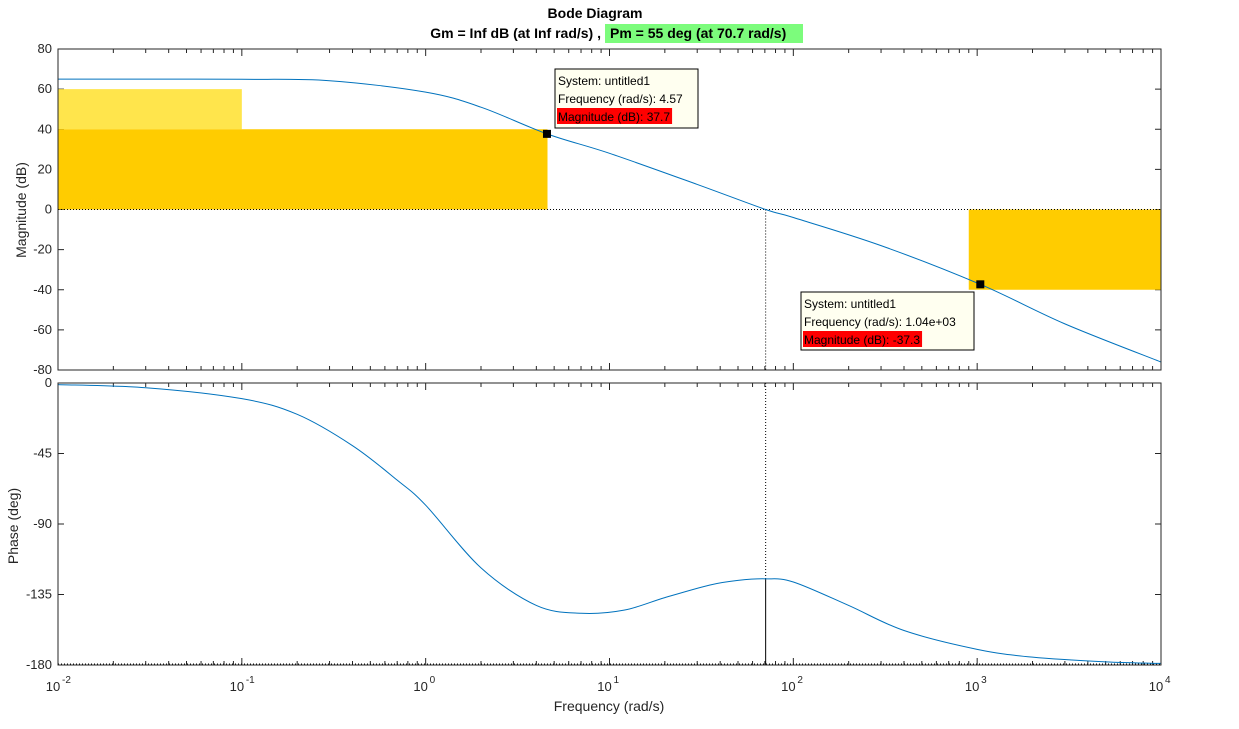  What do you see at coordinates (66, 680) in the screenshot?
I see `x-tick-exponent: -2` at bounding box center [66, 680].